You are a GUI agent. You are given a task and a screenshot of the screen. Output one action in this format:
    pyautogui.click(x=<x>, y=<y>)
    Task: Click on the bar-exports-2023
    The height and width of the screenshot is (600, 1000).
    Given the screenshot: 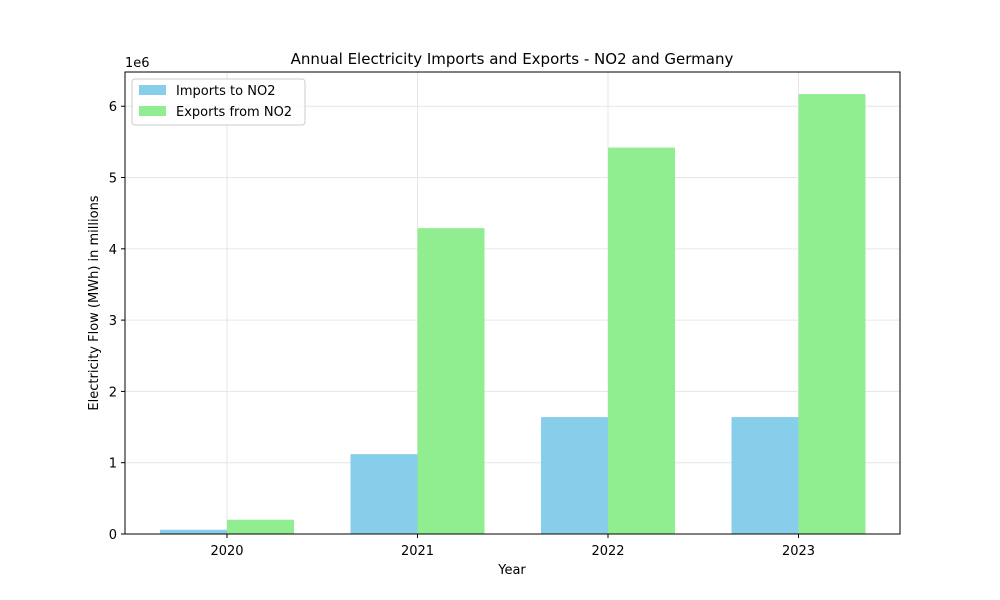 What is the action you would take?
    pyautogui.click(x=832, y=314)
    